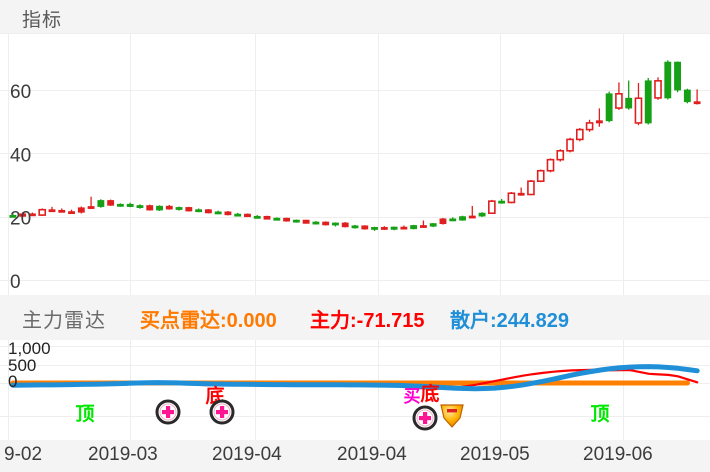 This screenshot has width=710, height=472. I want to click on retail-investor-value: 散户:244.829, so click(509, 321).